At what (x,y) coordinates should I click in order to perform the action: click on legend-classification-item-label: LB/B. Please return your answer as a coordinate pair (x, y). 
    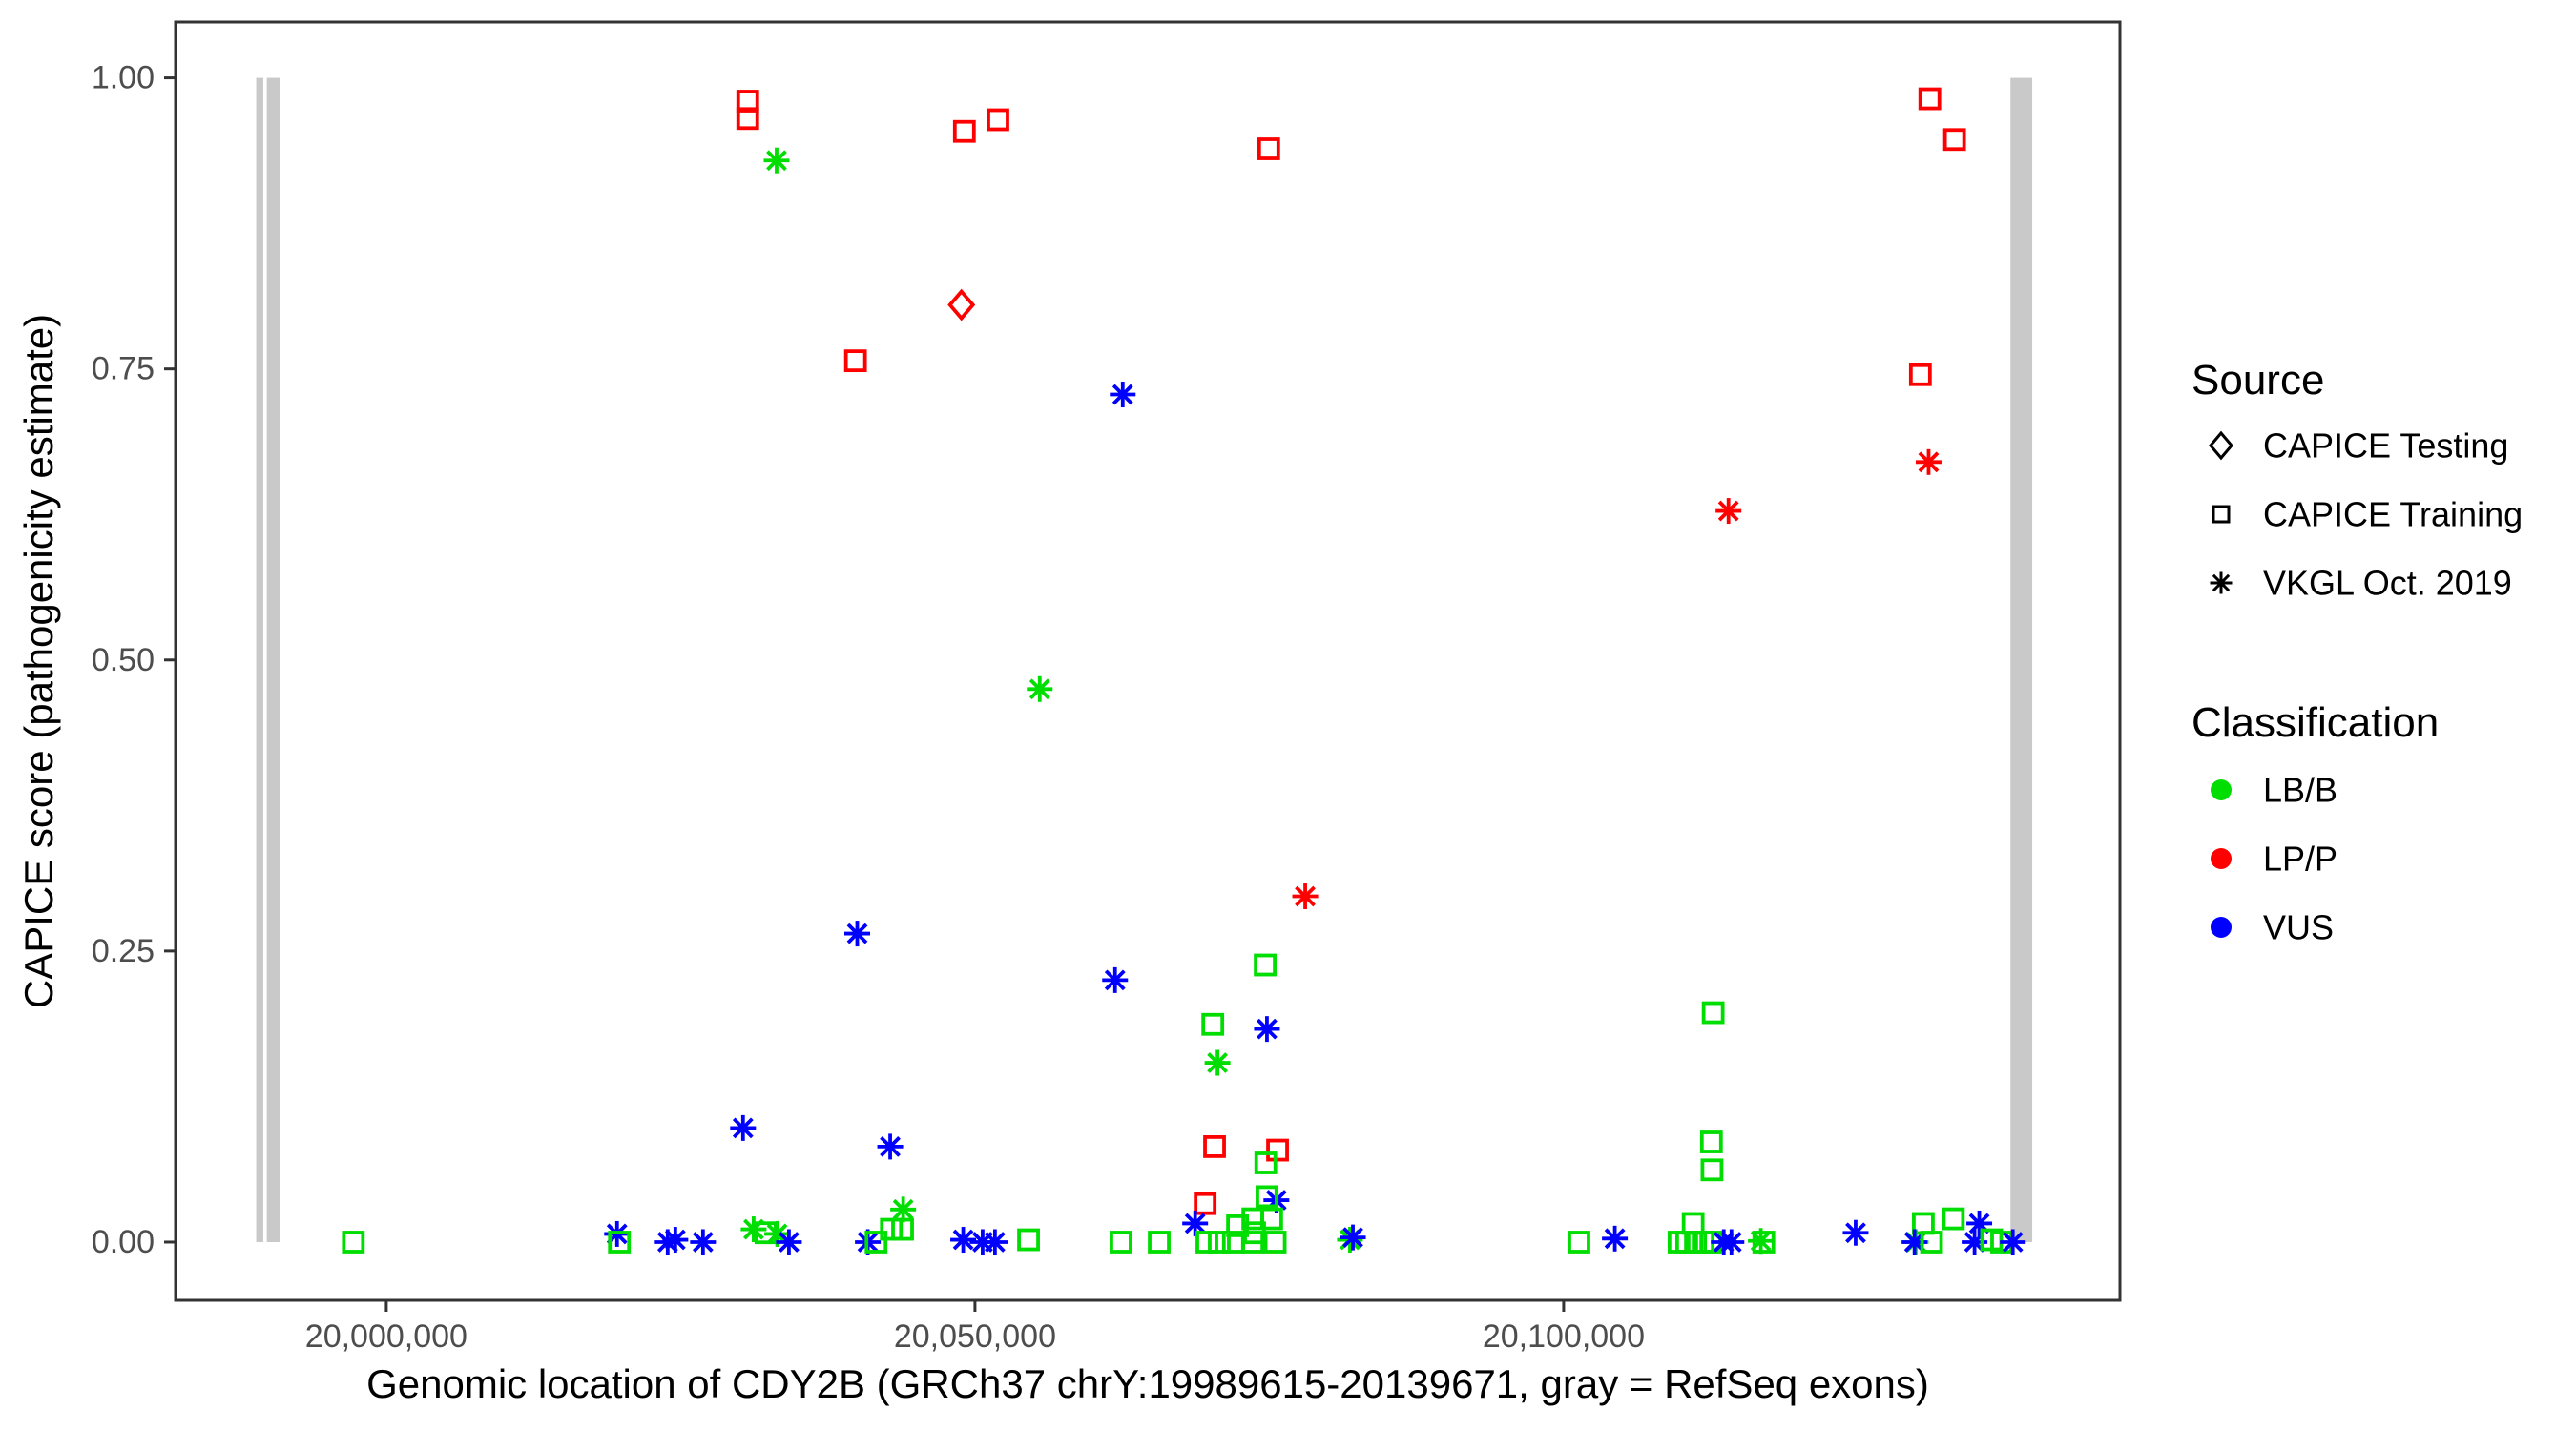
    Looking at the image, I should click on (2300, 790).